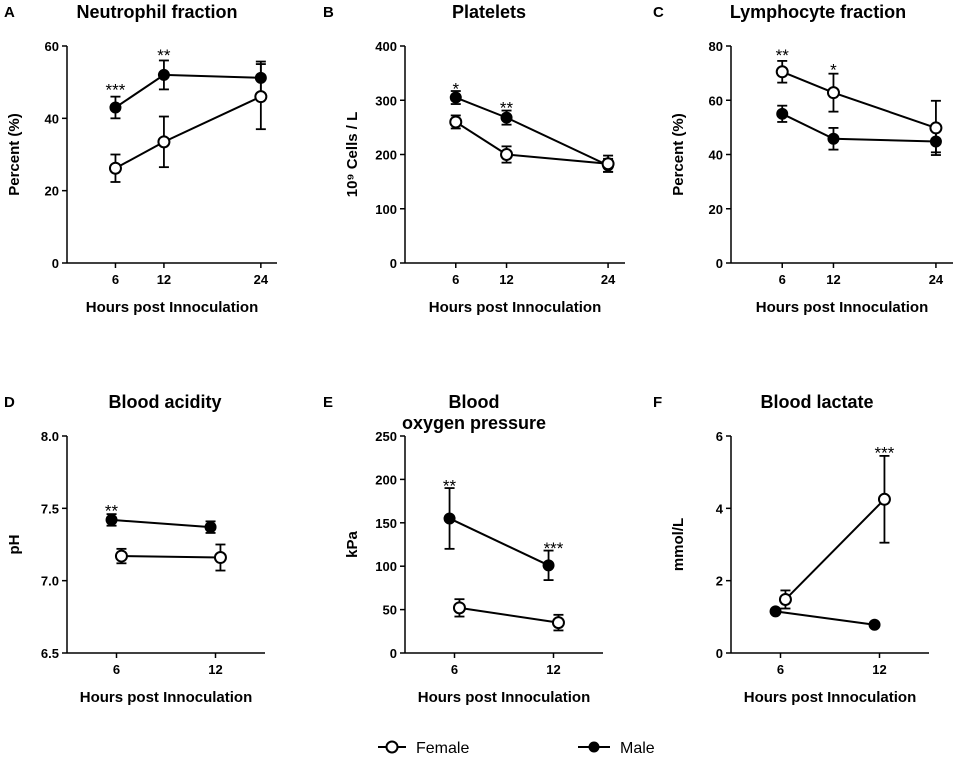  I want to click on chart-title-line: oxygen pressure, so click(474, 423).